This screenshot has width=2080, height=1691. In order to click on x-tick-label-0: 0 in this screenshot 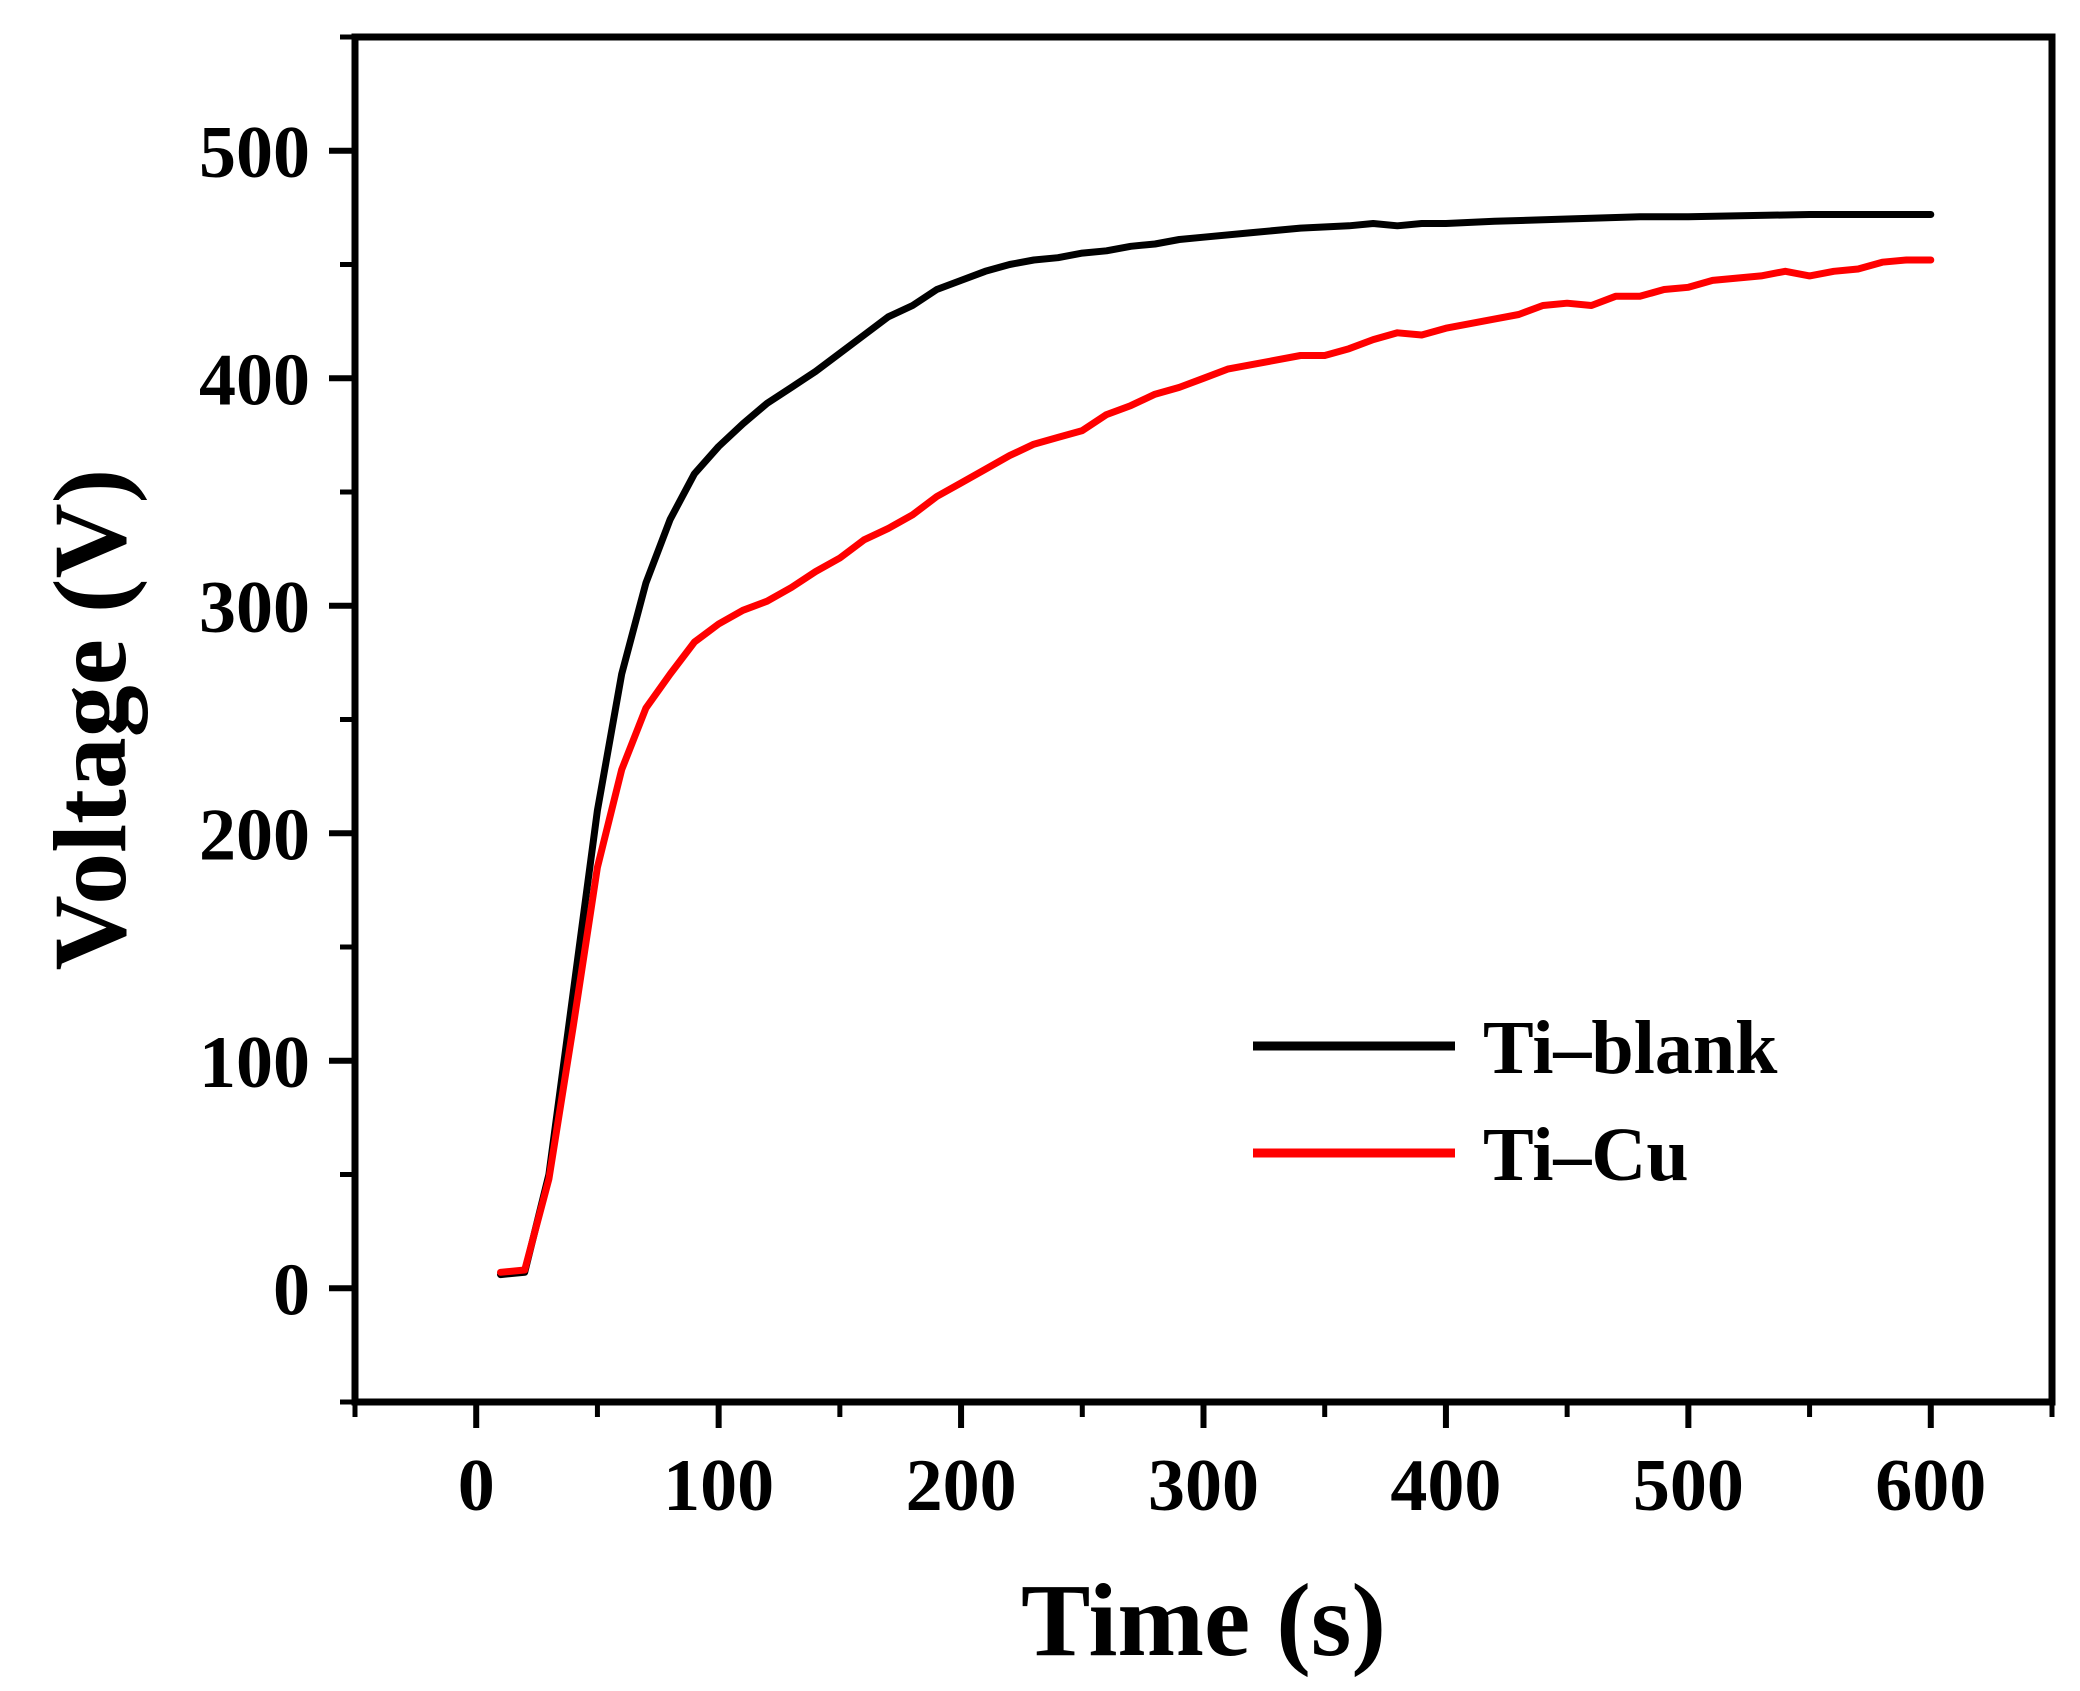, I will do `click(476, 1486)`.